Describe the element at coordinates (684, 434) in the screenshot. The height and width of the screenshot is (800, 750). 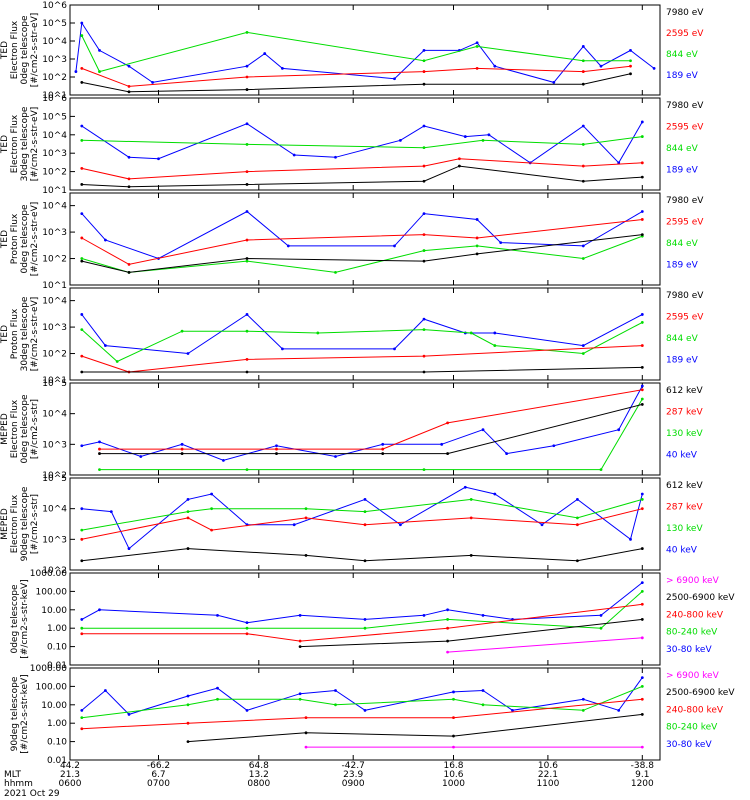
I see `legend-entry: 130 keV` at that location.